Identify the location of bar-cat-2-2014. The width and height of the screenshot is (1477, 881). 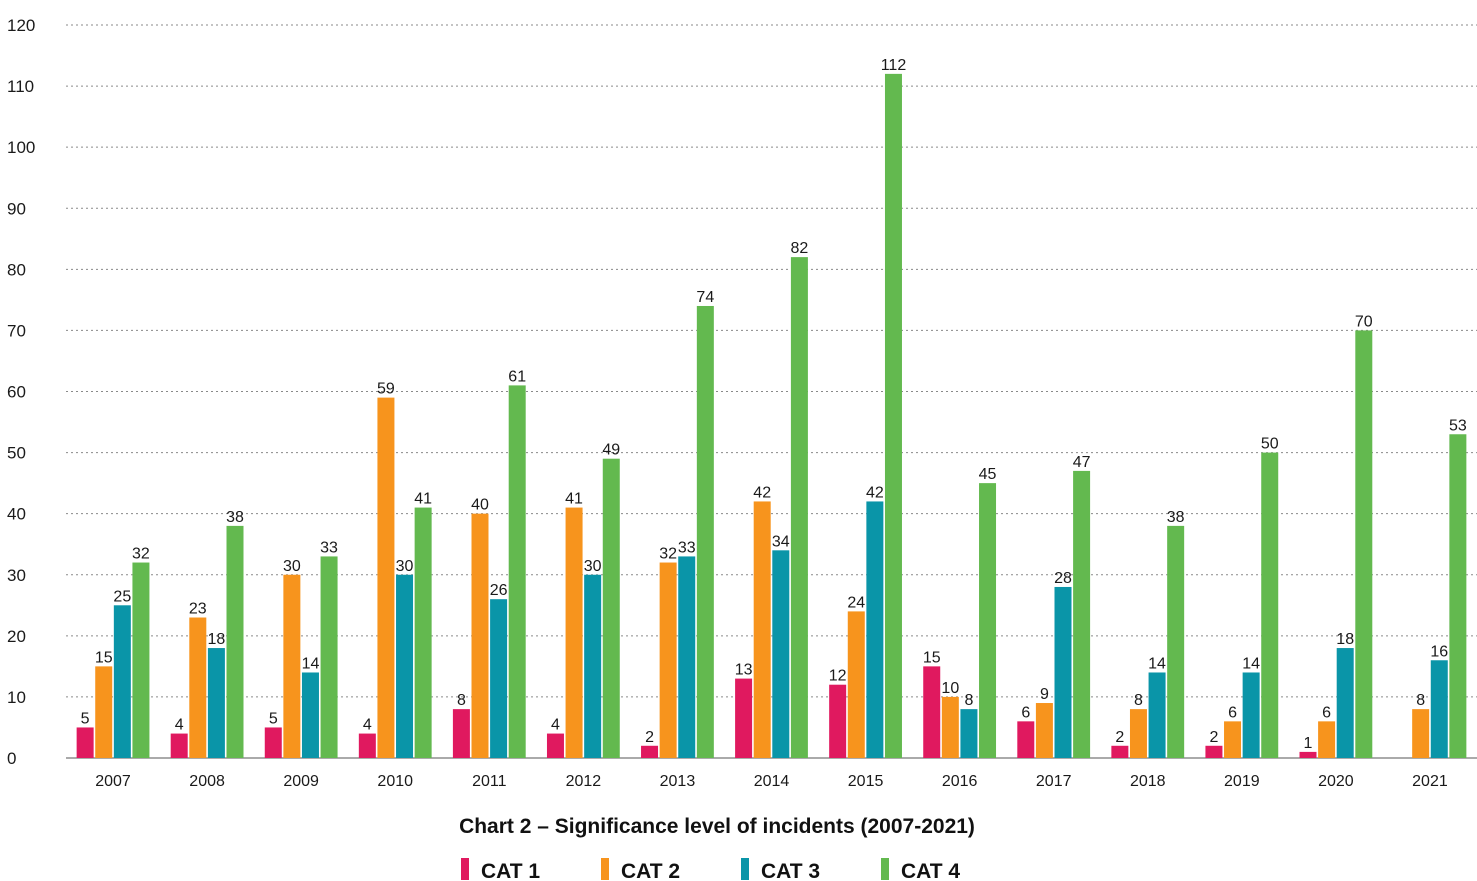
(762, 629).